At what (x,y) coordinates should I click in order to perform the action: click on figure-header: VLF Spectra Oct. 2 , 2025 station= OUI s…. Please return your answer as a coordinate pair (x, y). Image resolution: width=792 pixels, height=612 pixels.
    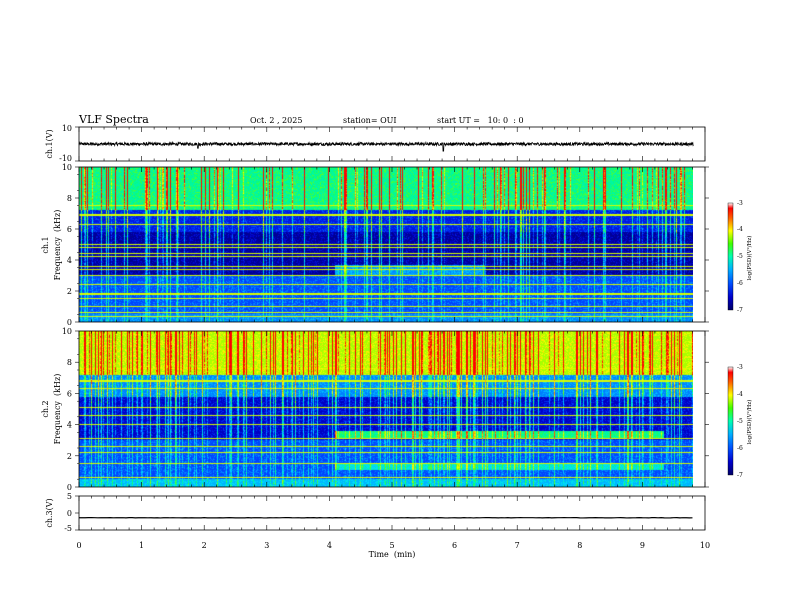
    Looking at the image, I should click on (301, 119).